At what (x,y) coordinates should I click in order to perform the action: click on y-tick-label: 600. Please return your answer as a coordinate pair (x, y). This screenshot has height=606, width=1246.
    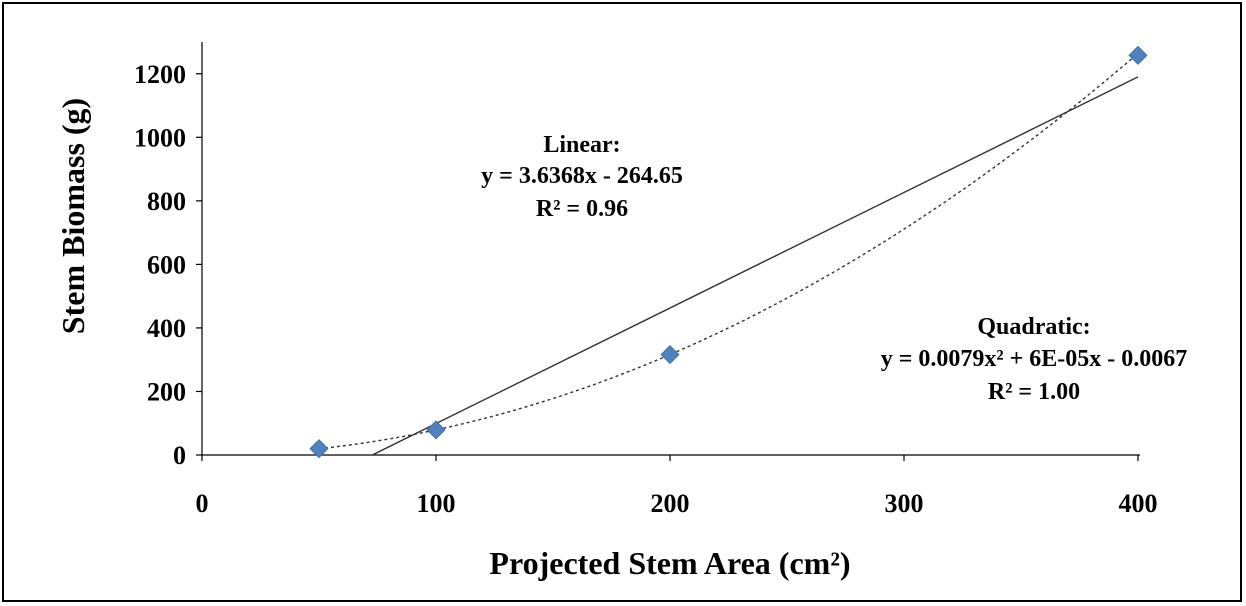
    Looking at the image, I should click on (166, 264).